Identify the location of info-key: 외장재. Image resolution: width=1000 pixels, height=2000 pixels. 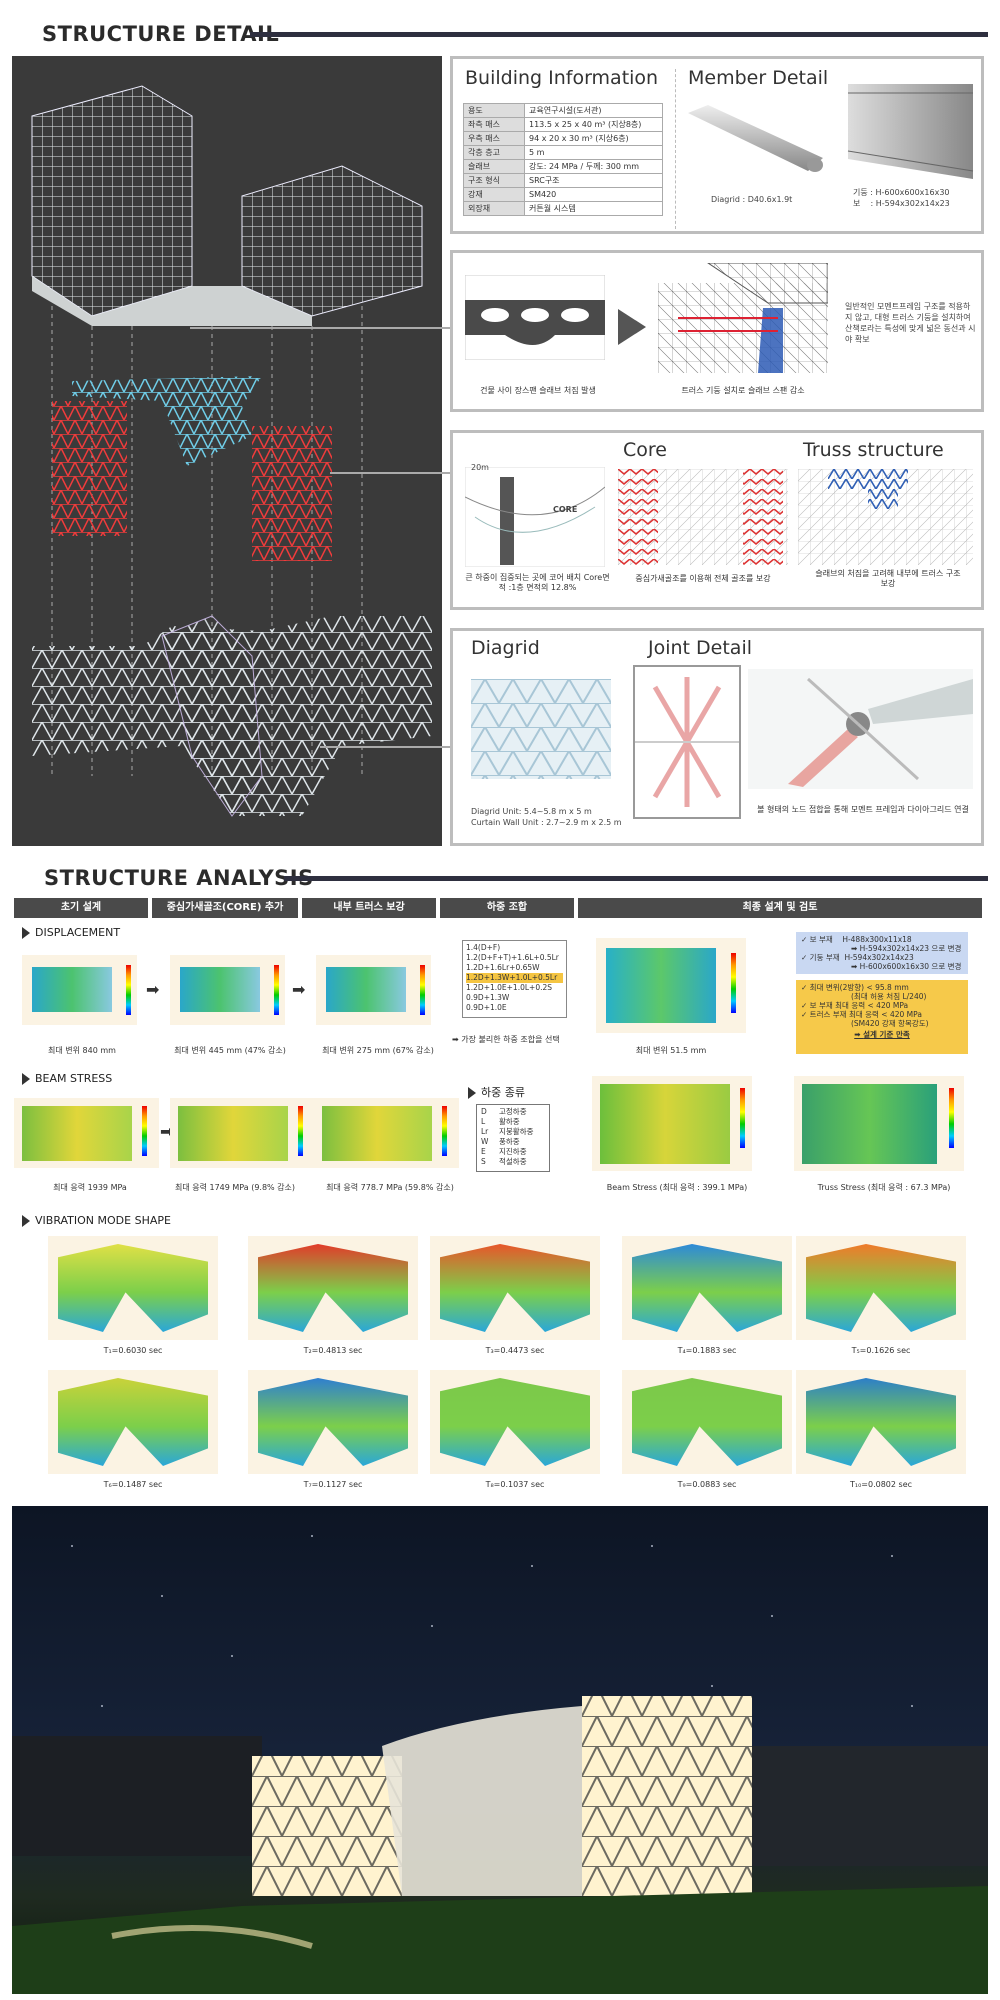
(494, 208).